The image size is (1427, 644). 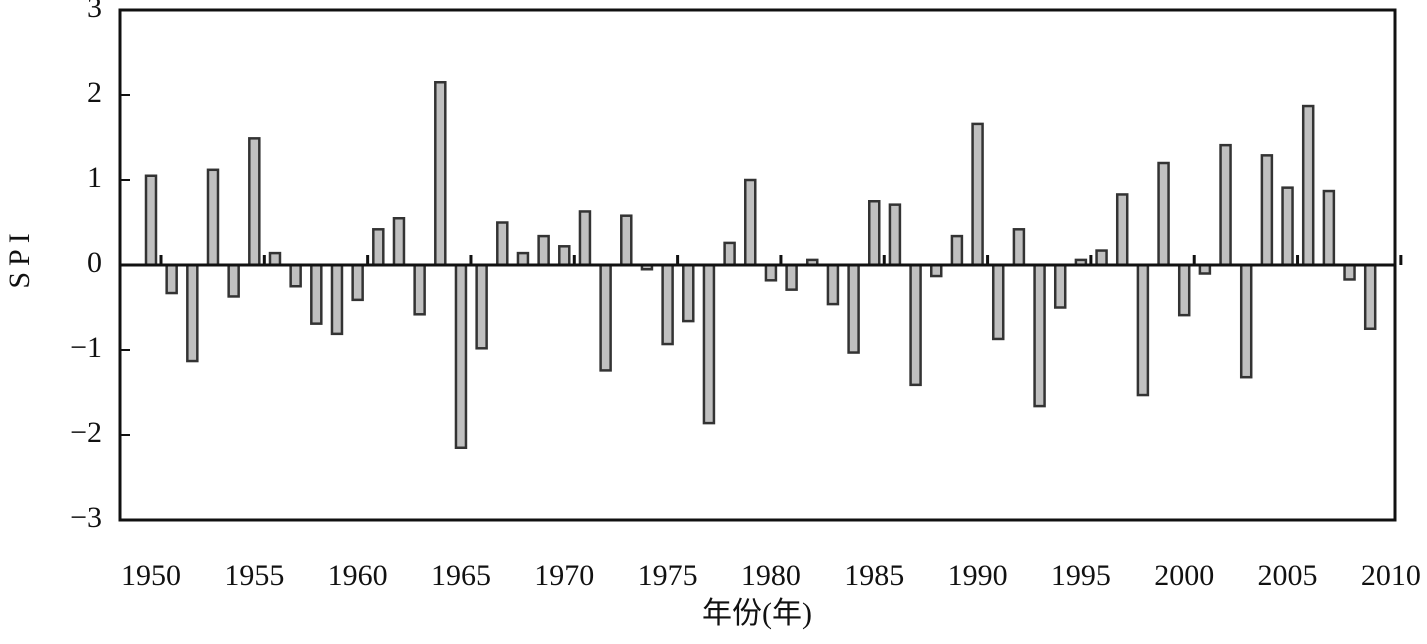 I want to click on y-tick-label: −1, so click(x=86, y=347).